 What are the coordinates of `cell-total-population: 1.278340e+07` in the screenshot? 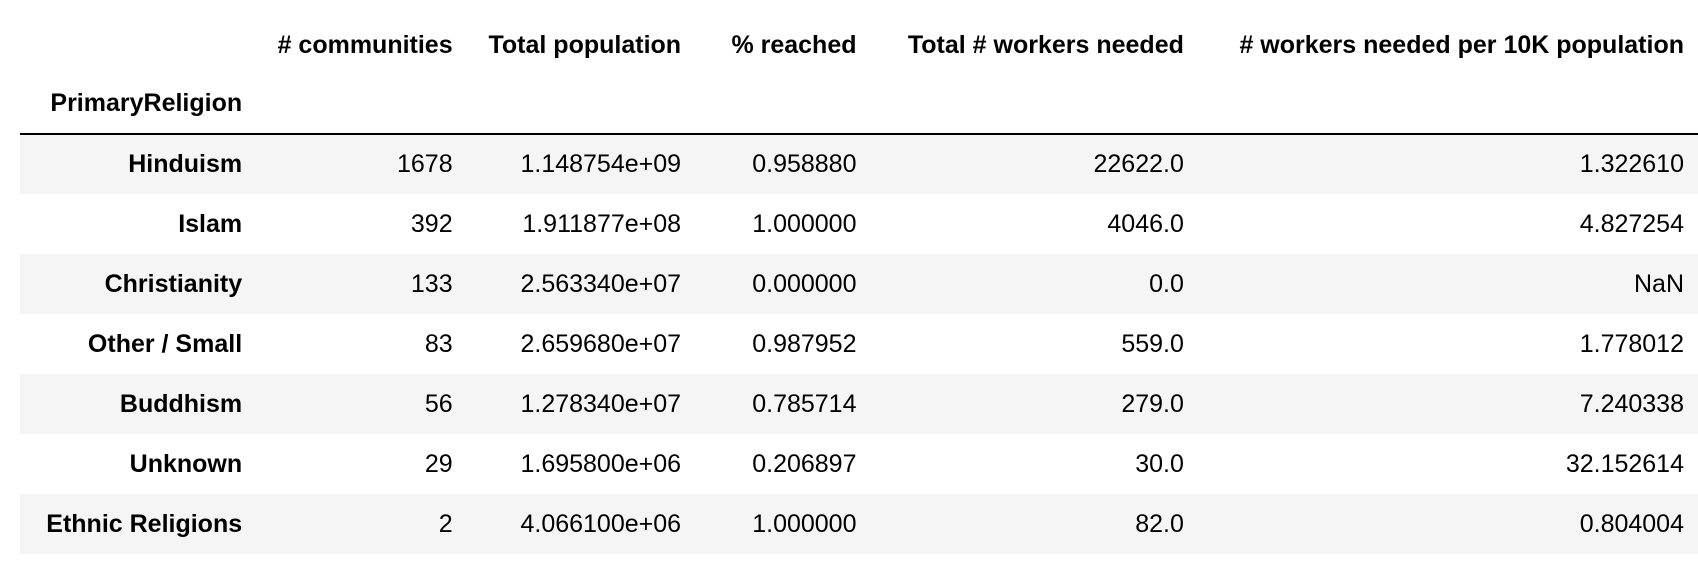 It's located at (601, 403).